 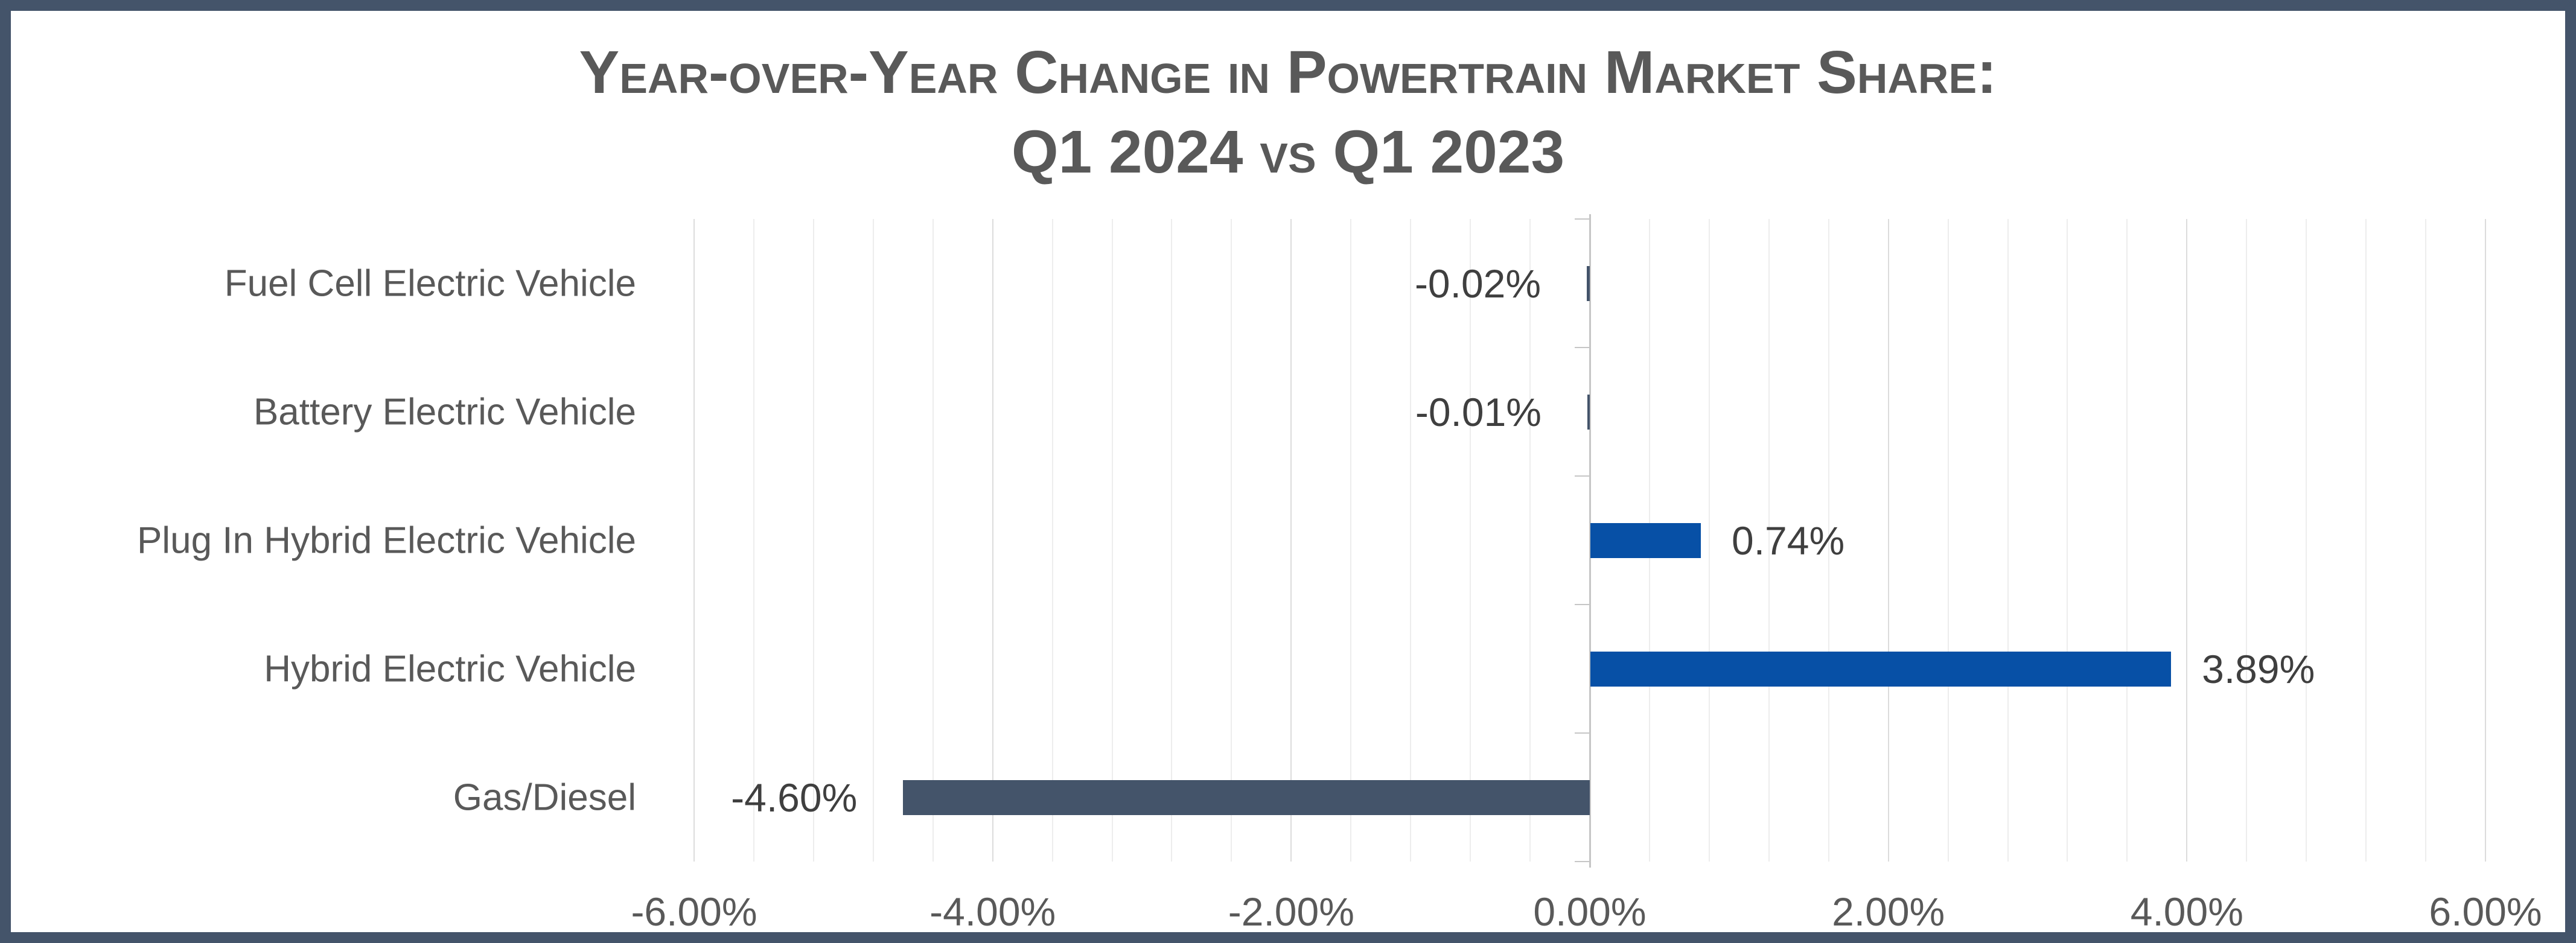 I want to click on x-axis-tick-label: -6.00%, so click(x=694, y=911).